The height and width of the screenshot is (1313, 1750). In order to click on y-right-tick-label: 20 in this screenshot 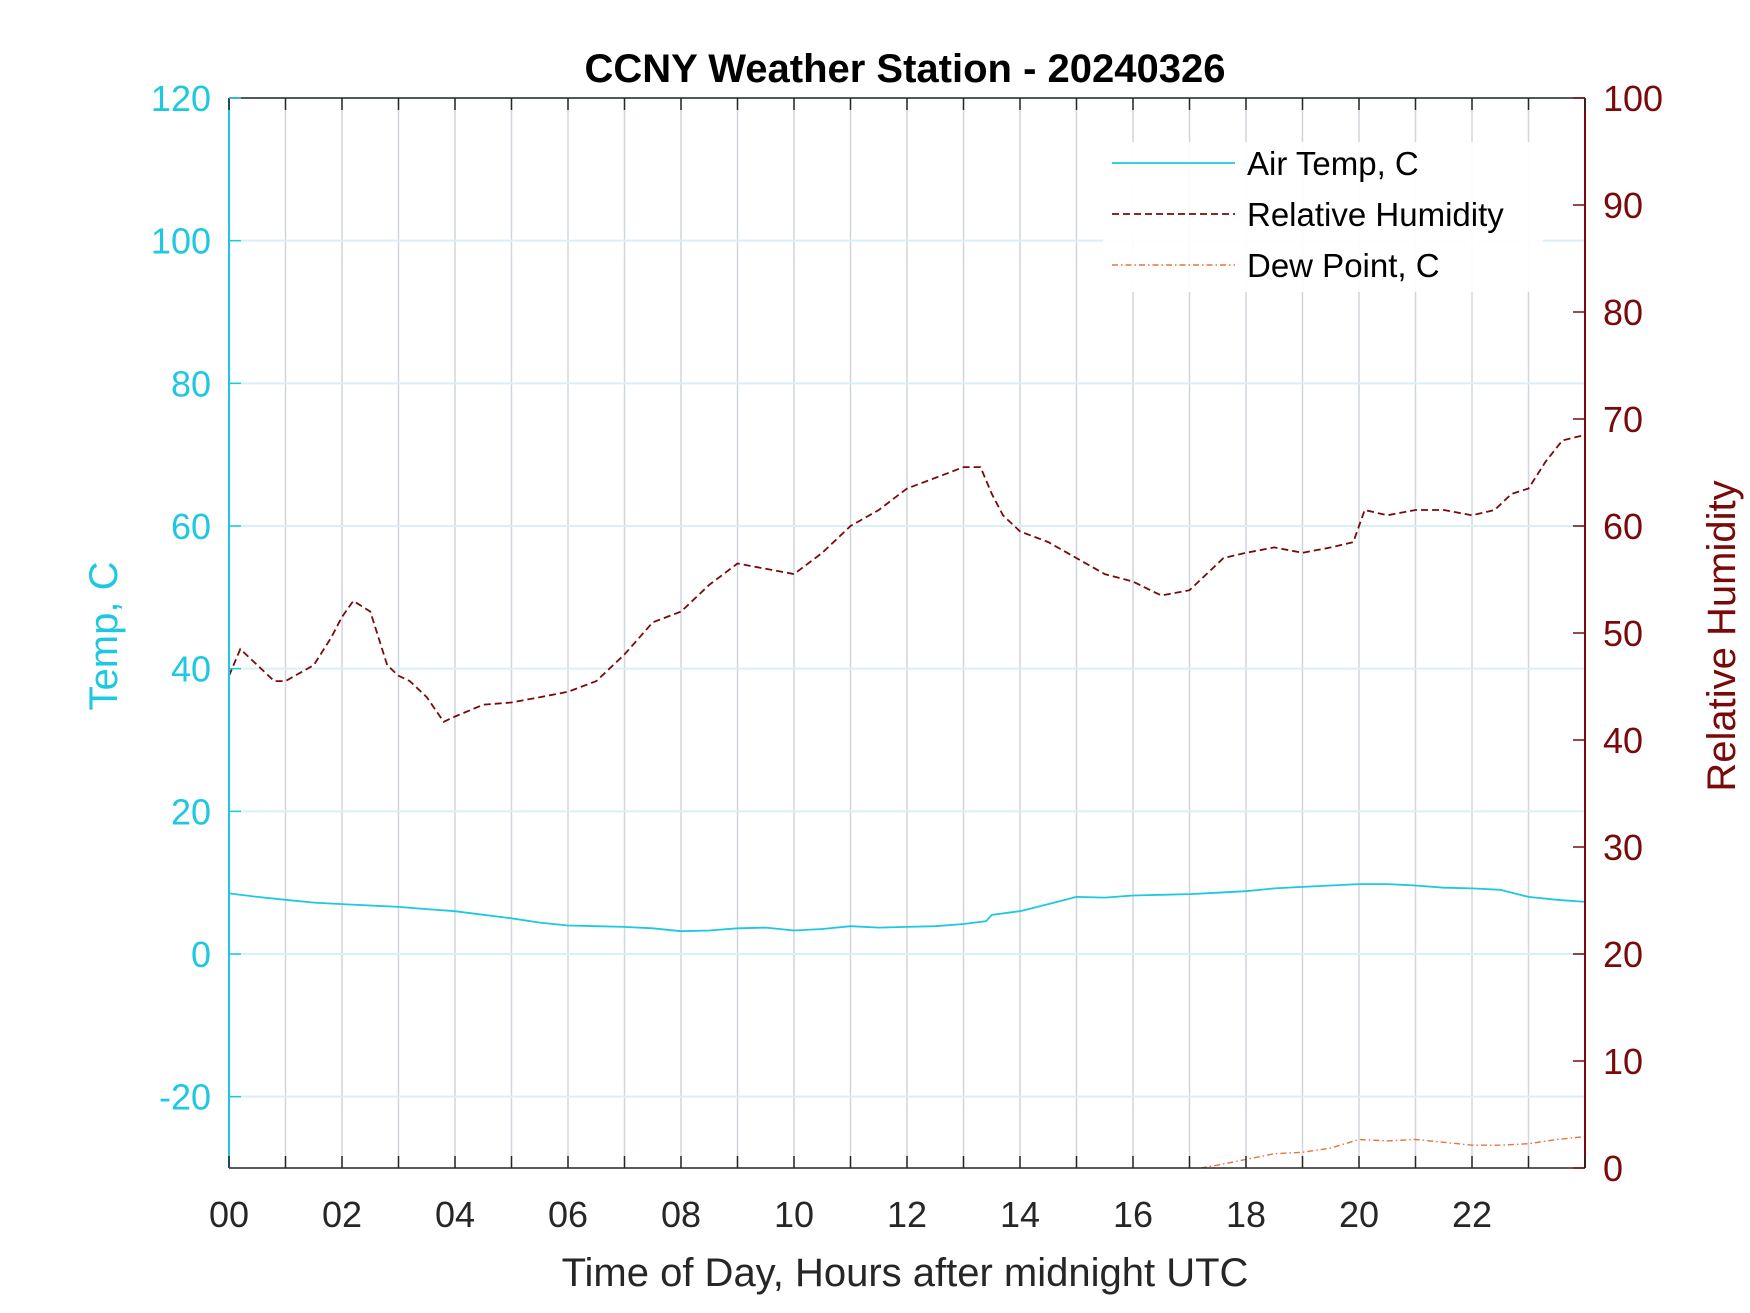, I will do `click(1623, 954)`.